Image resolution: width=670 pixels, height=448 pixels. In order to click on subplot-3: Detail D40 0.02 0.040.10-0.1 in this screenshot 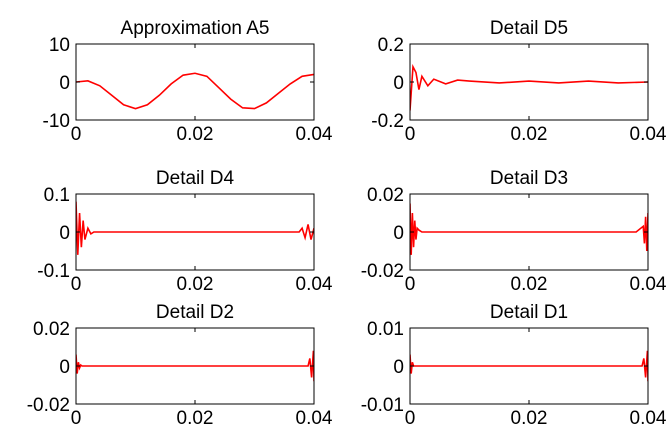, I will do `click(185, 231)`.